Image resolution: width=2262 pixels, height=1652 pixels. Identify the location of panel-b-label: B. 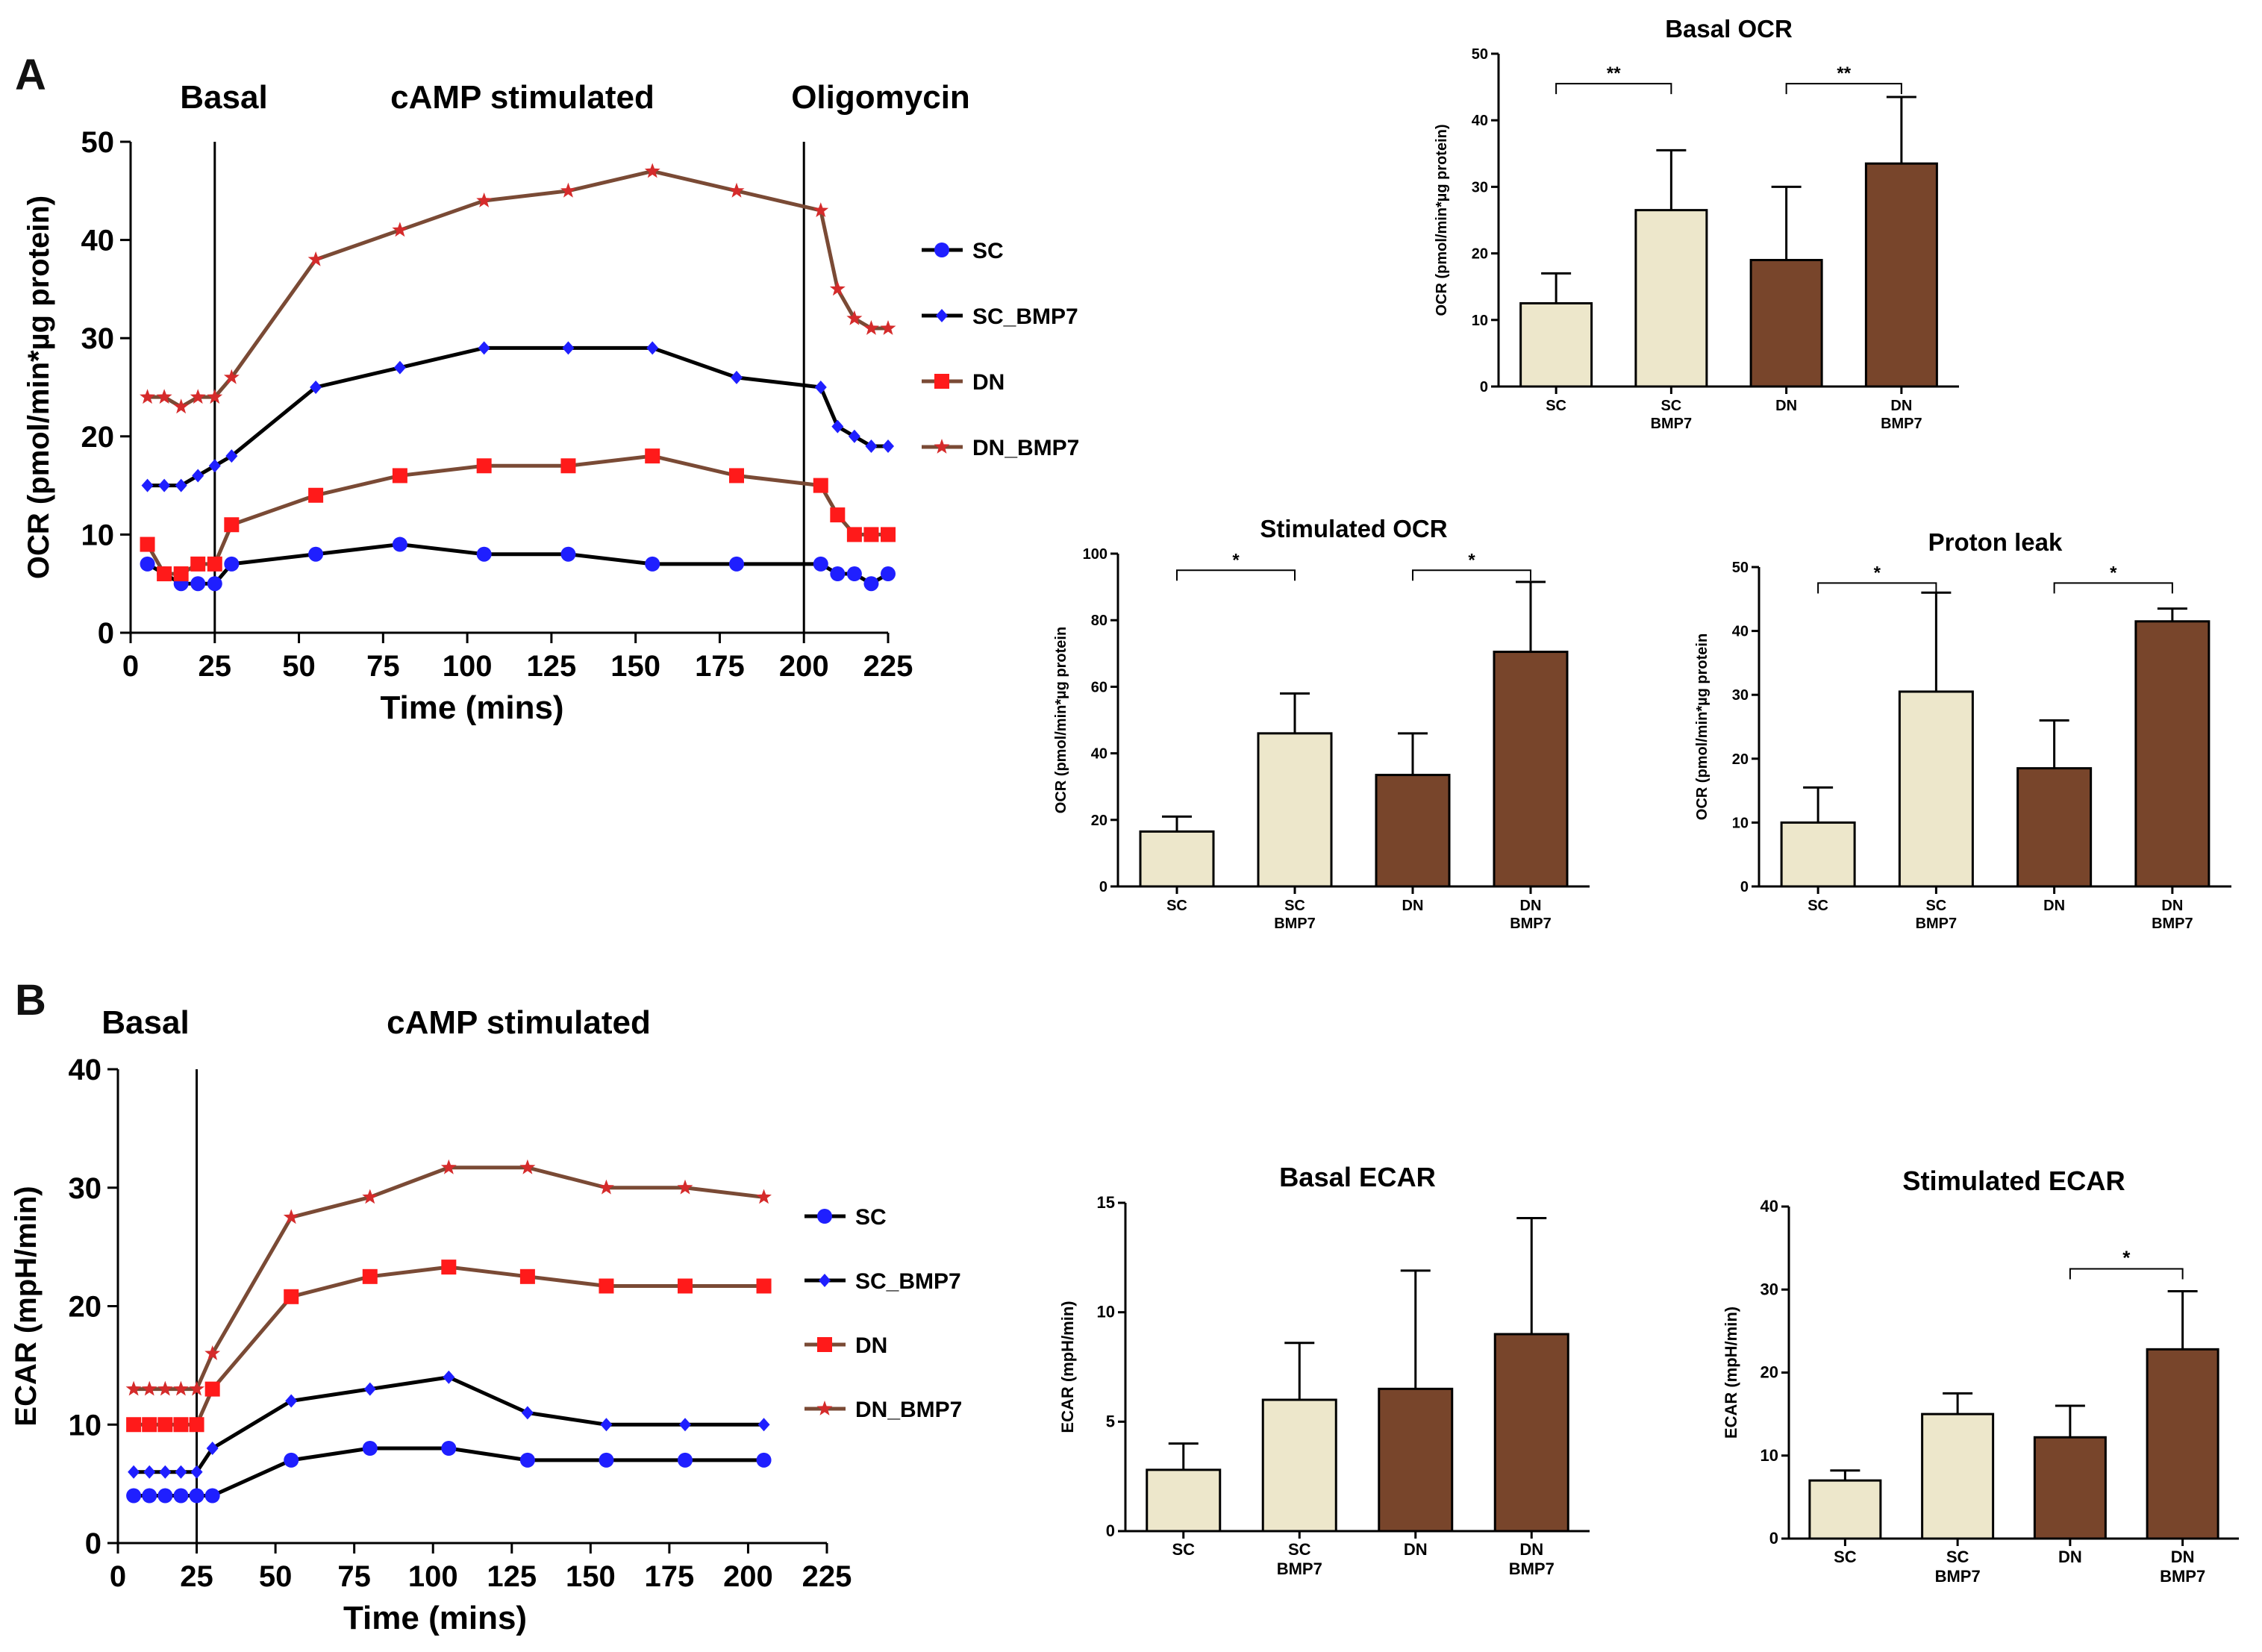
(30, 1000).